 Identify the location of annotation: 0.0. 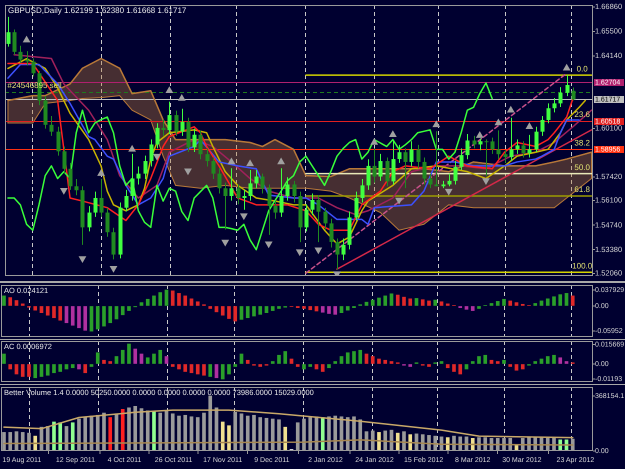
(582, 69).